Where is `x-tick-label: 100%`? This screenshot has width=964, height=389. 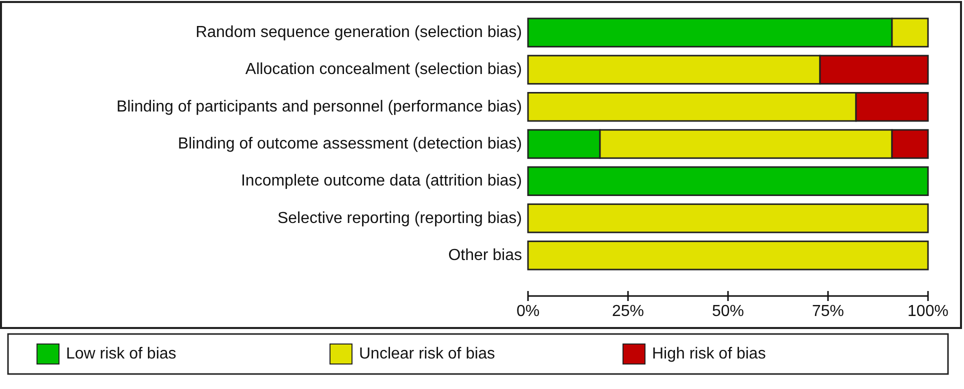 x-tick-label: 100% is located at coordinates (928, 311).